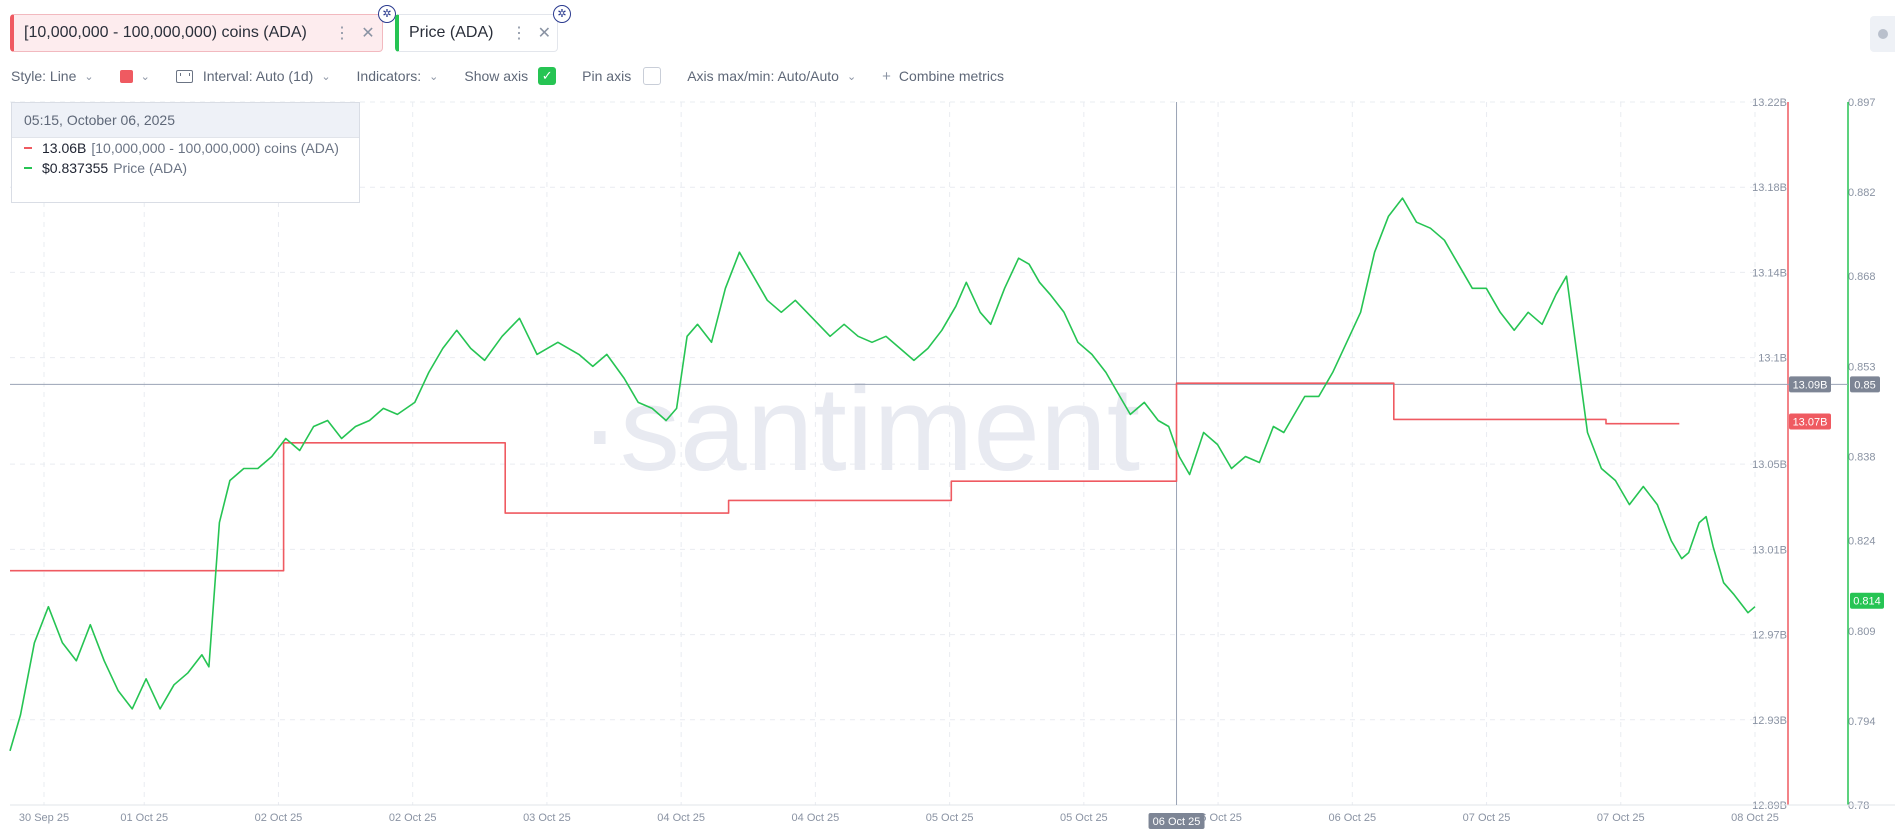 The height and width of the screenshot is (840, 1895). I want to click on right-axis-tick-label: 0.809, so click(1862, 632).